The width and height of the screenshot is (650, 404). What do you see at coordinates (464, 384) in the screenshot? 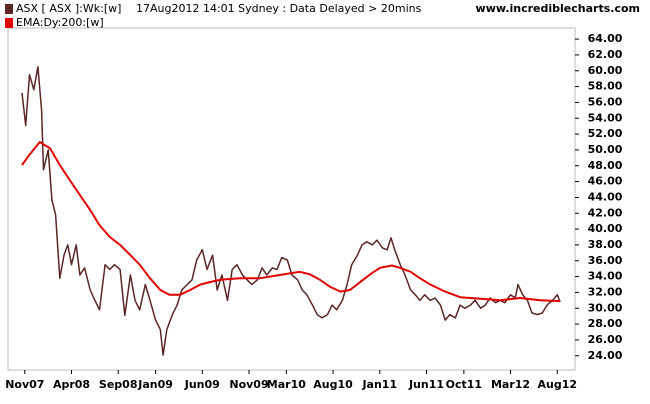
I see `x-tick-label: Oct11` at bounding box center [464, 384].